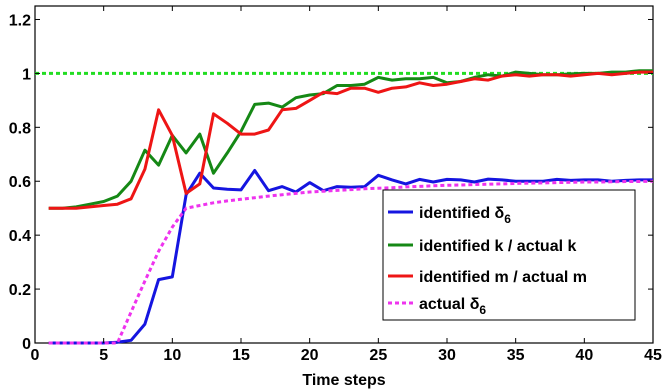  Describe the element at coordinates (452, 306) in the screenshot. I see `legend-label-4: actual δ6` at that location.